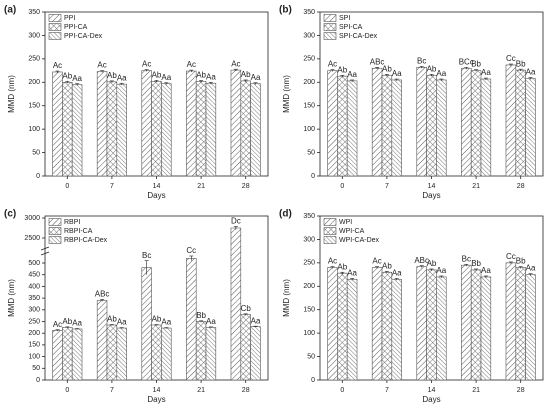 This screenshot has width=550, height=408. Describe the element at coordinates (86, 240) in the screenshot. I see `legend-label: RBPI-CA-Dex` at that location.